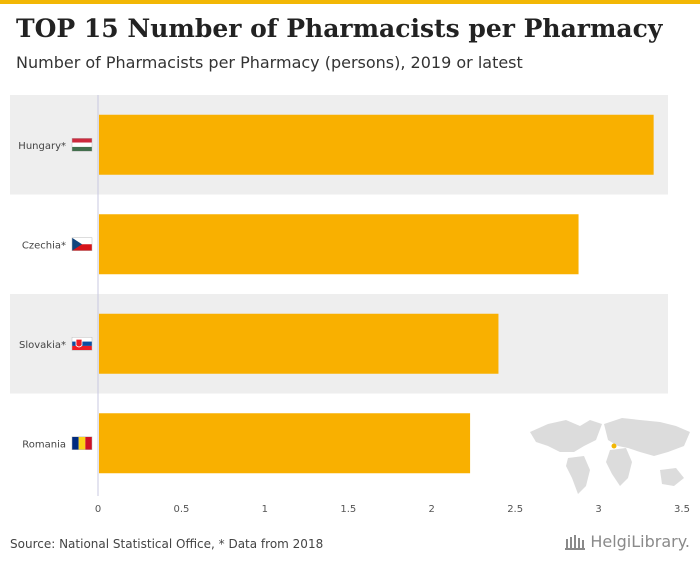 Image resolution: width=700 pixels, height=573 pixels. What do you see at coordinates (82, 443) in the screenshot?
I see `romania-flag-icon` at bounding box center [82, 443].